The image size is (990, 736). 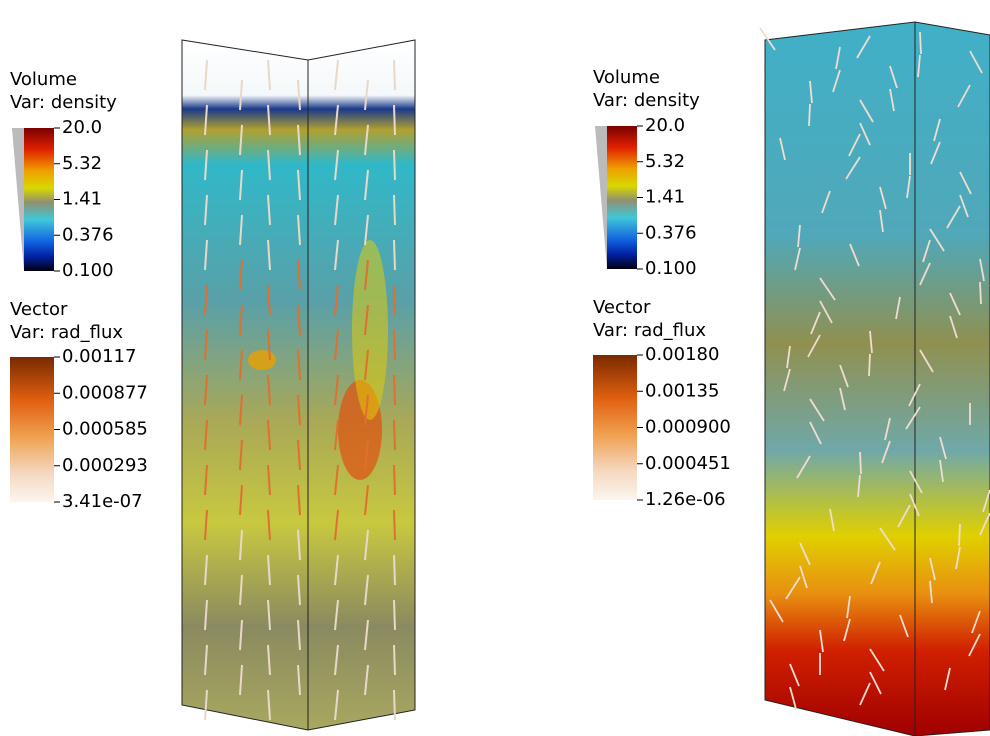 What do you see at coordinates (671, 232) in the screenshot?
I see `legend-label: 0.376` at bounding box center [671, 232].